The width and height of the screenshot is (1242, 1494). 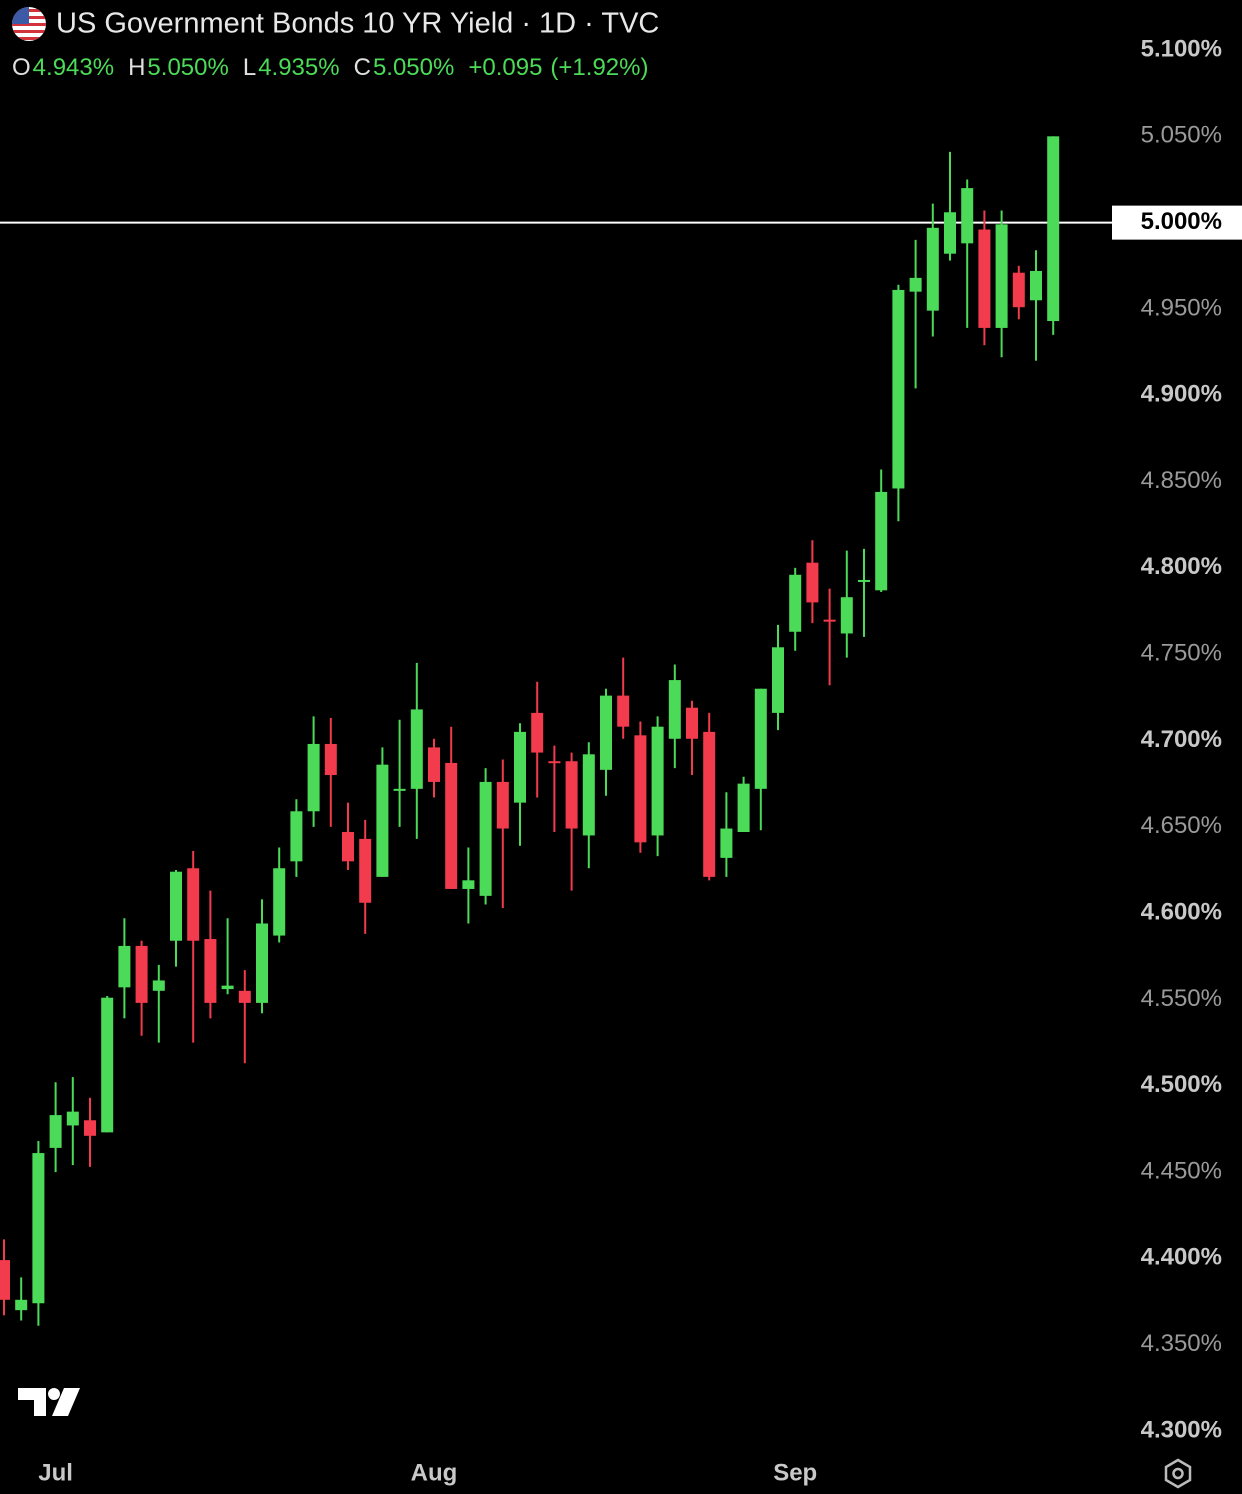 What do you see at coordinates (49, 1402) in the screenshot?
I see `logo` at bounding box center [49, 1402].